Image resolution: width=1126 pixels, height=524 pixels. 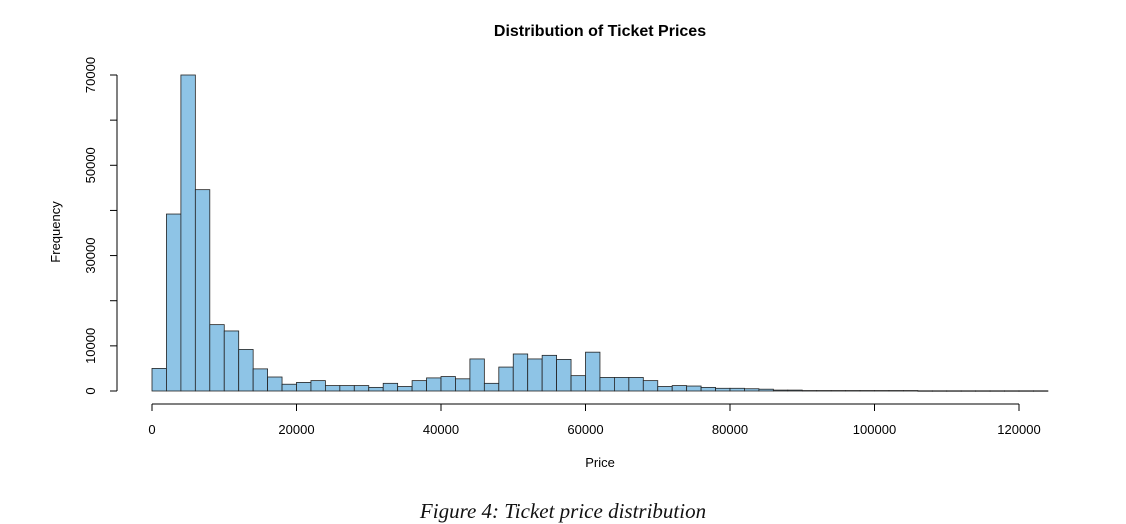 I want to click on x-tick-label: 80000, so click(x=730, y=429).